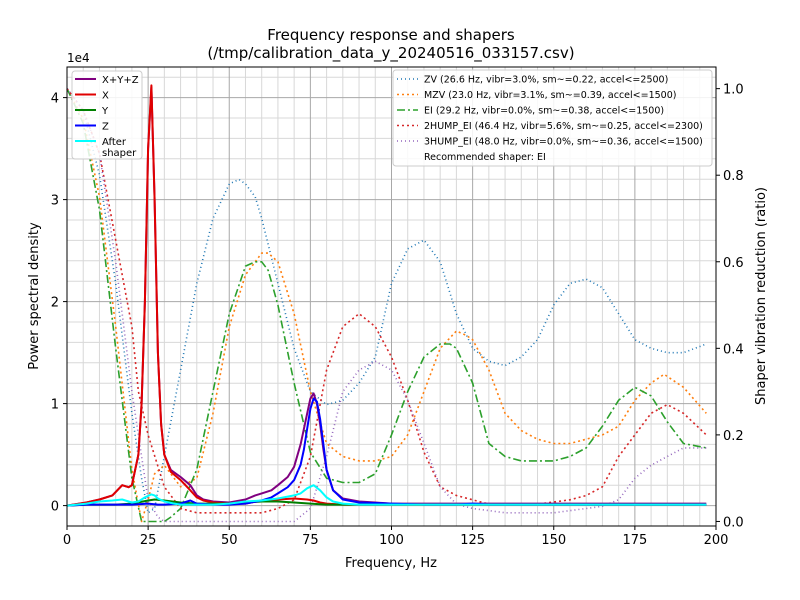 The width and height of the screenshot is (800, 600). What do you see at coordinates (733, 90) in the screenshot?
I see `y2-tick-label: 1.0` at bounding box center [733, 90].